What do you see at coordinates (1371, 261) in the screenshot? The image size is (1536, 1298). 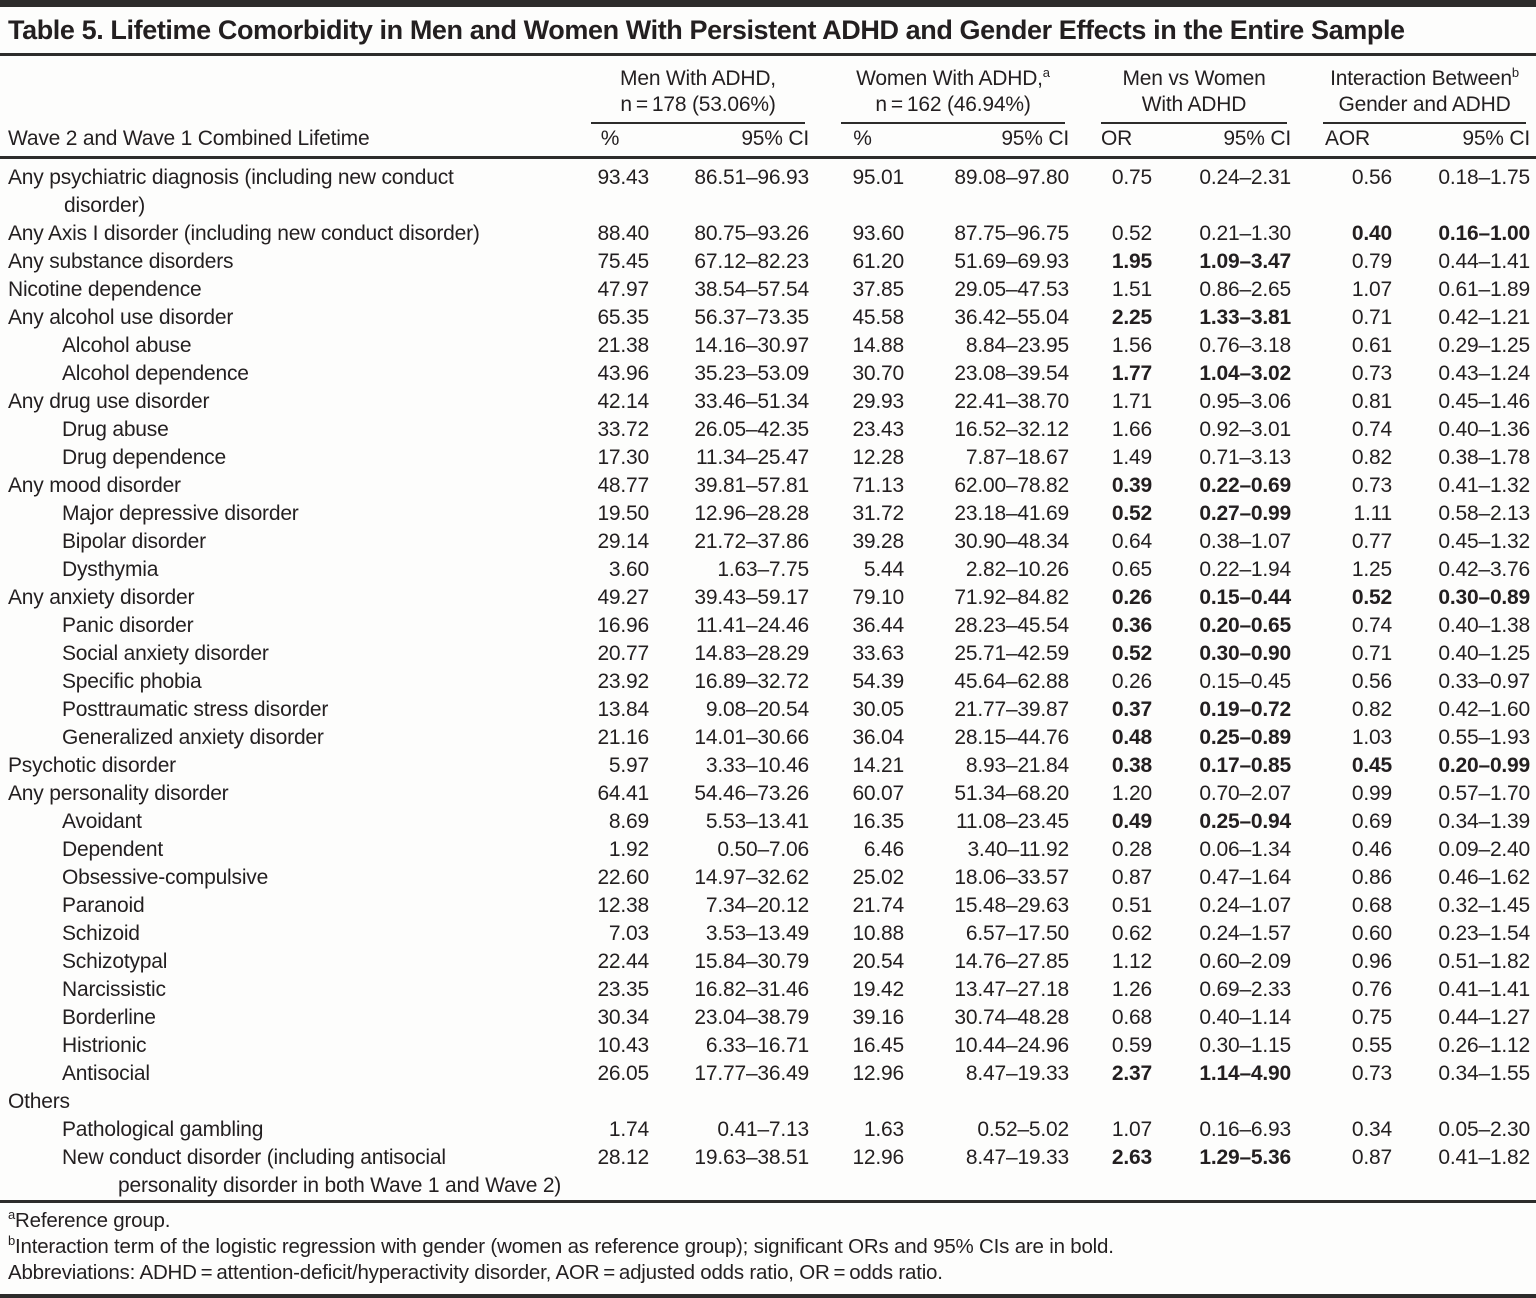 I see `cell-aor: 0.79` at bounding box center [1371, 261].